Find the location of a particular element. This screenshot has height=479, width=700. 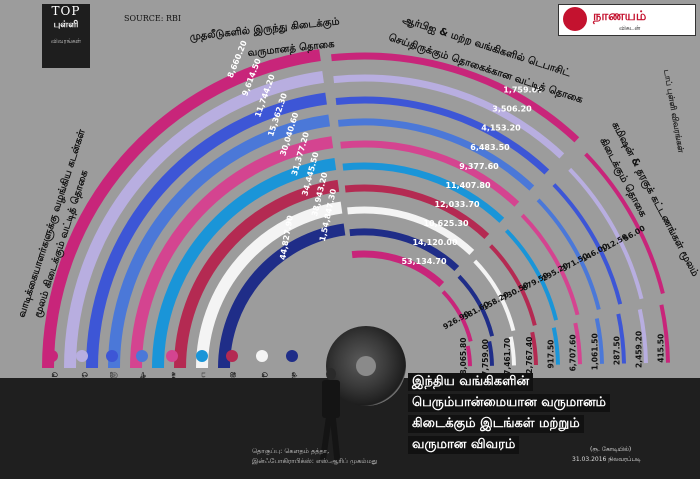

investments-value-label: 12,033.70 is located at coordinates (456, 204).